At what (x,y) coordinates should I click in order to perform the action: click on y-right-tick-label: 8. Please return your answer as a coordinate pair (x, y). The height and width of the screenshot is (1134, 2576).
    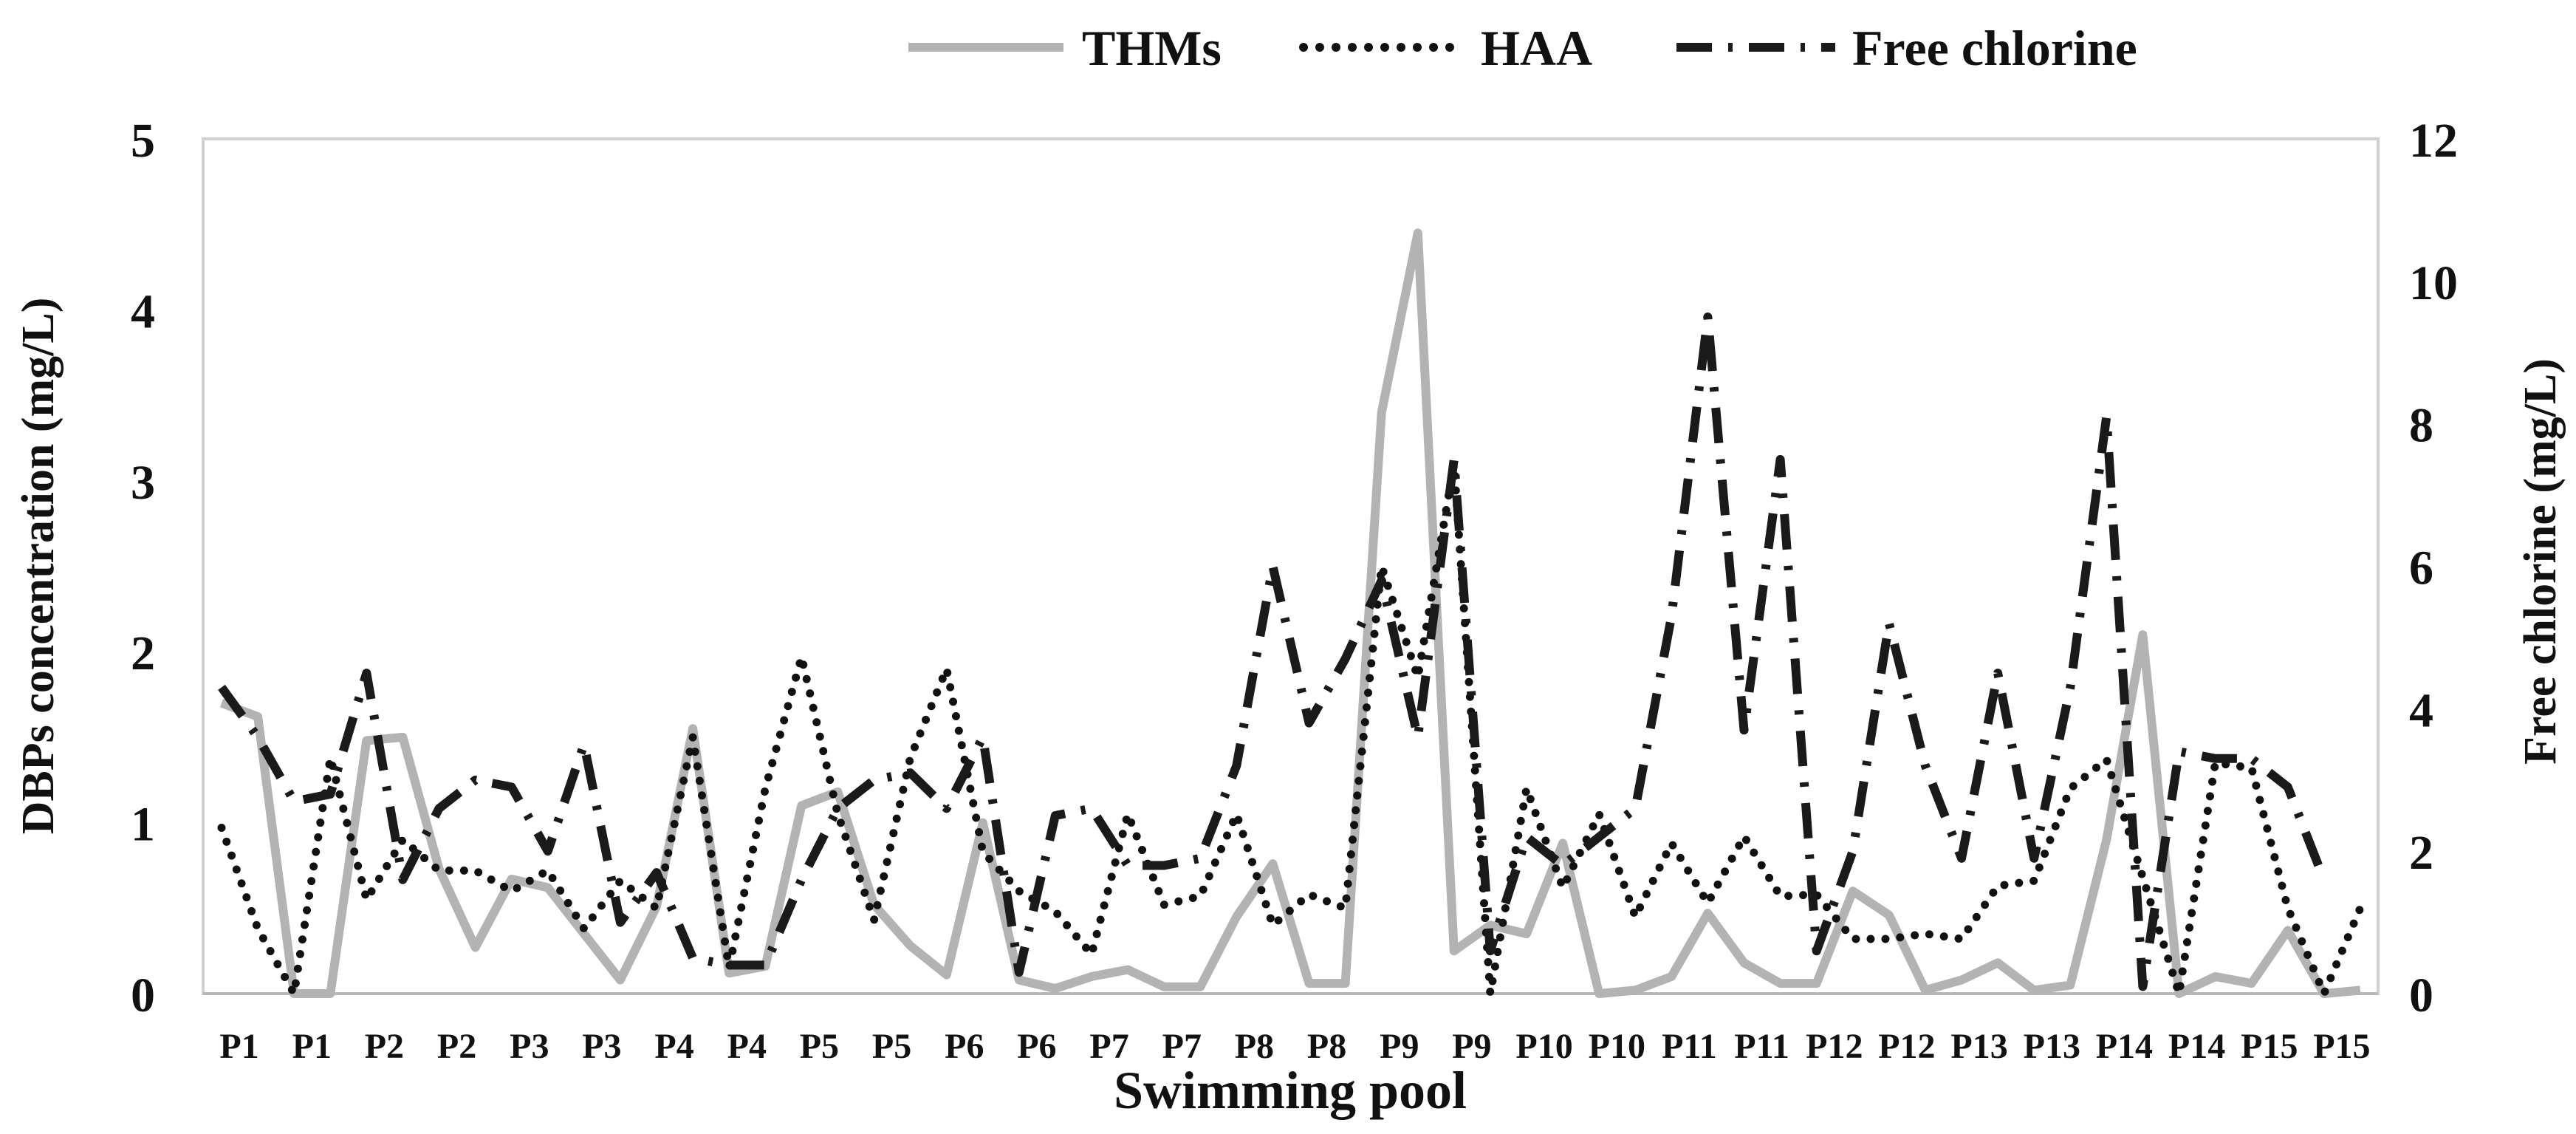
    Looking at the image, I should click on (2421, 426).